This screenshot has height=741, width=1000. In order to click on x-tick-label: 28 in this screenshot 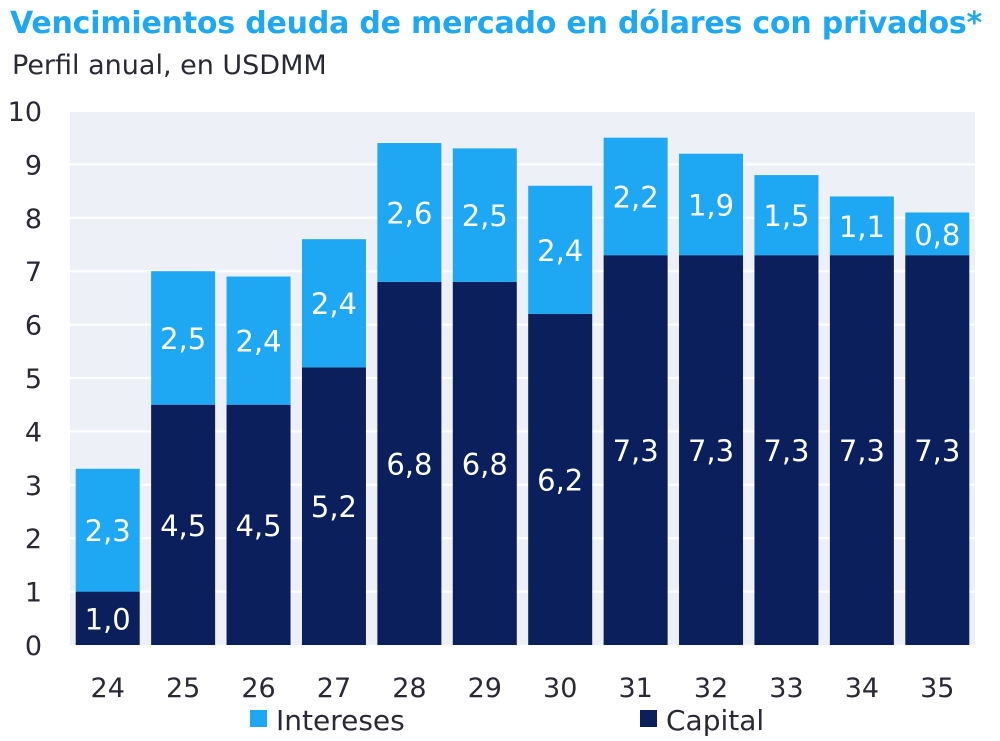, I will do `click(409, 688)`.